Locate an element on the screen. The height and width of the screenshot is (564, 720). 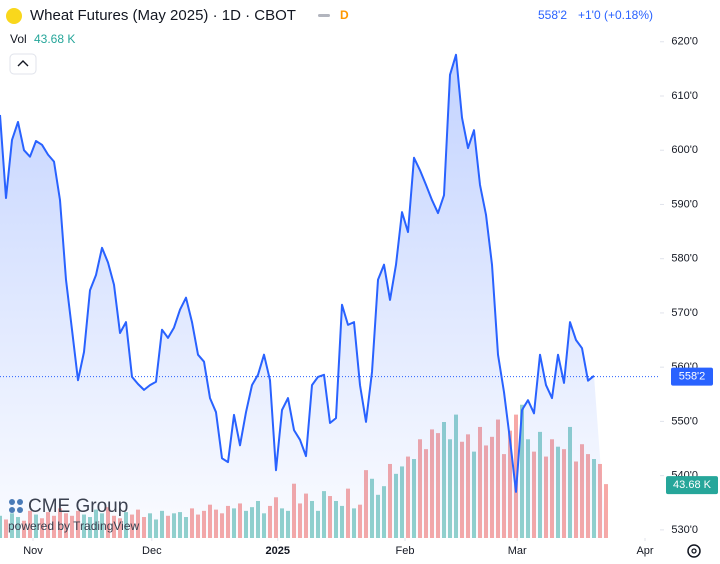
y-tick-label: 580'0 is located at coordinates (684, 259).